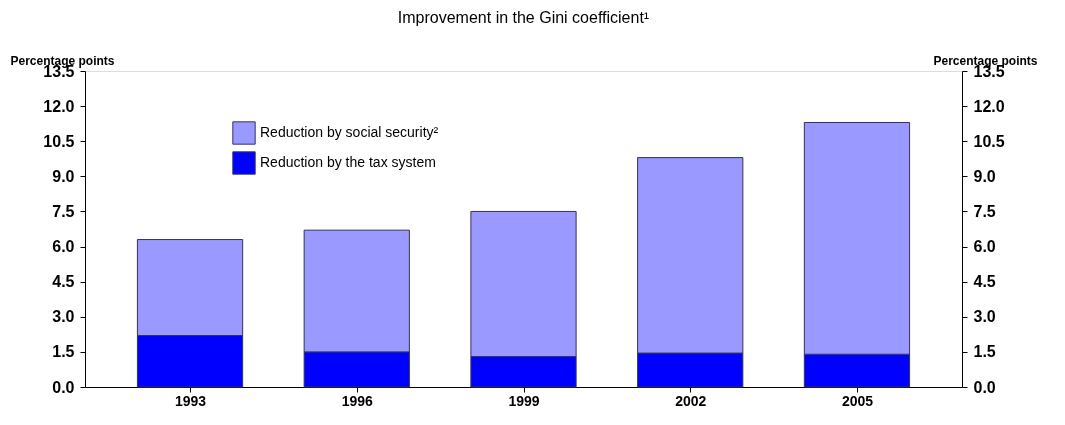 The width and height of the screenshot is (1065, 425). Describe the element at coordinates (63, 387) in the screenshot. I see `y-tick-label: 0.0` at that location.